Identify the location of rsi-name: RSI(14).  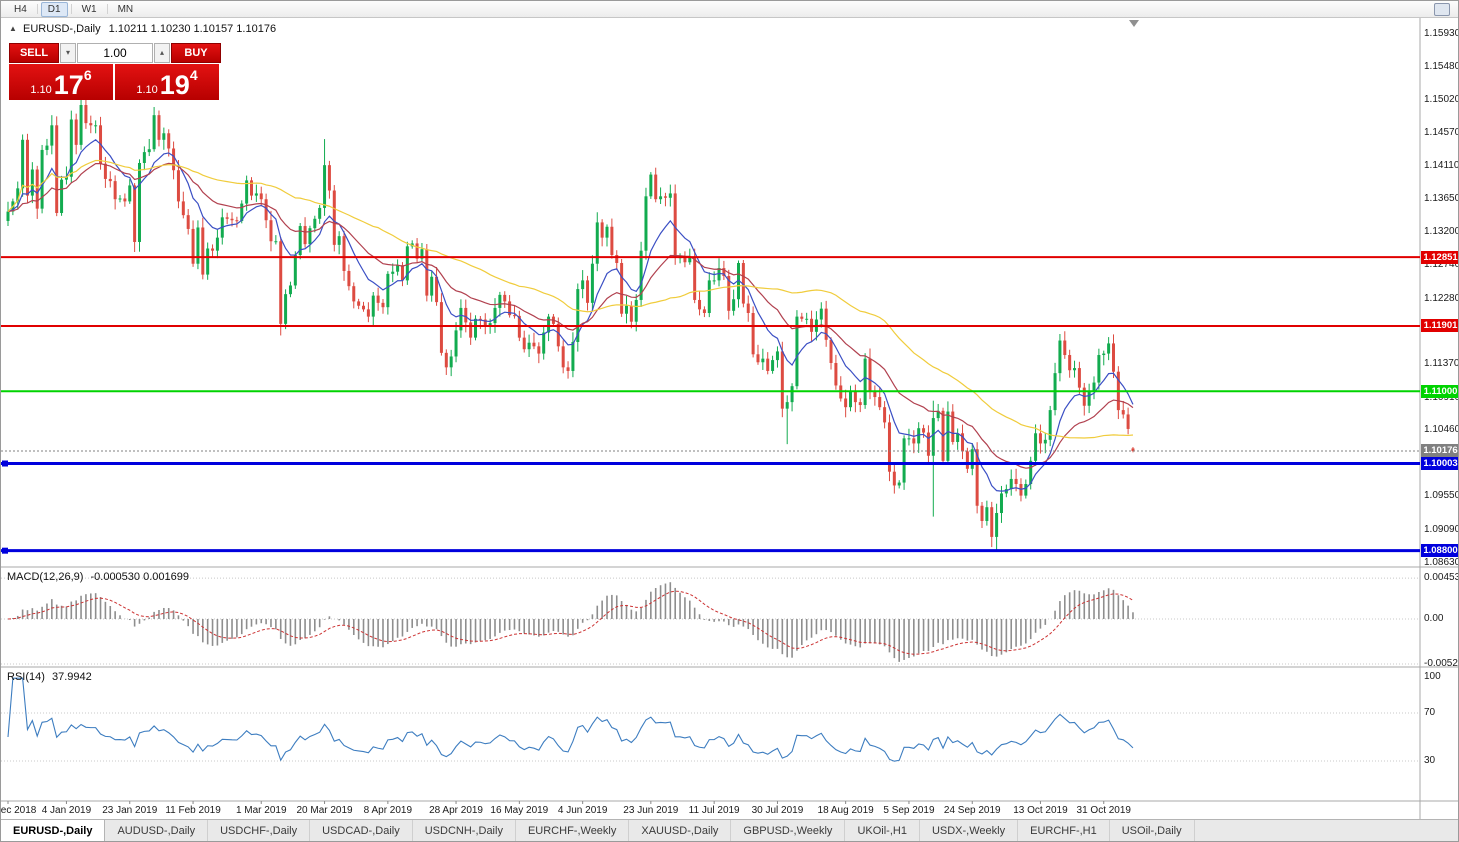
(26, 677).